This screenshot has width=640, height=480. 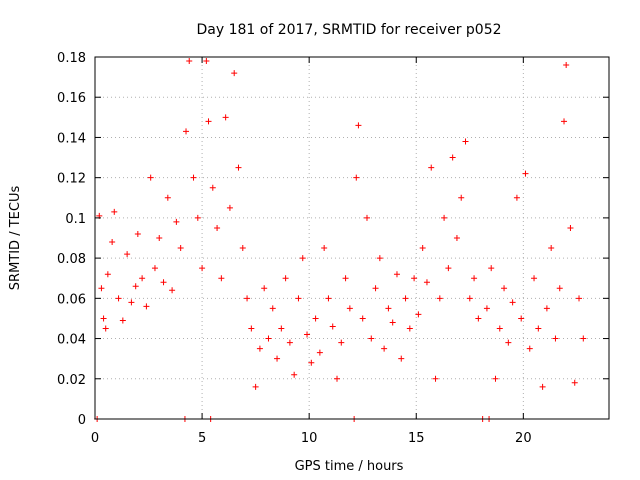 What do you see at coordinates (95, 438) in the screenshot?
I see `x-tick-label: 0` at bounding box center [95, 438].